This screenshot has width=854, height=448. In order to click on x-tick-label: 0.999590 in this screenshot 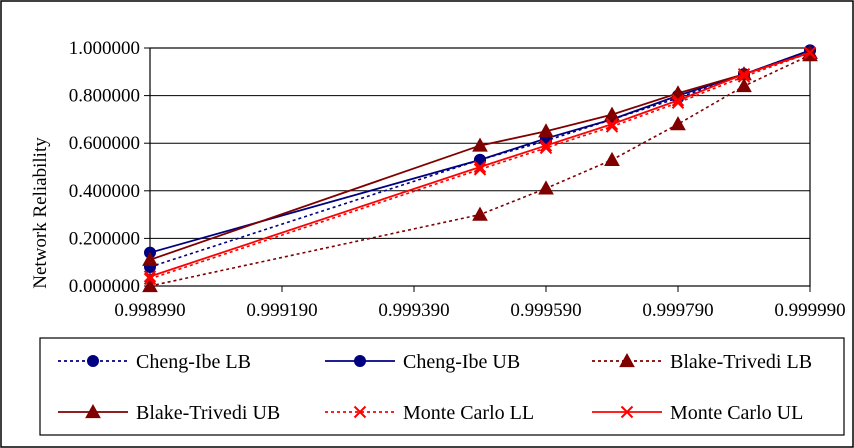, I will do `click(545, 310)`.